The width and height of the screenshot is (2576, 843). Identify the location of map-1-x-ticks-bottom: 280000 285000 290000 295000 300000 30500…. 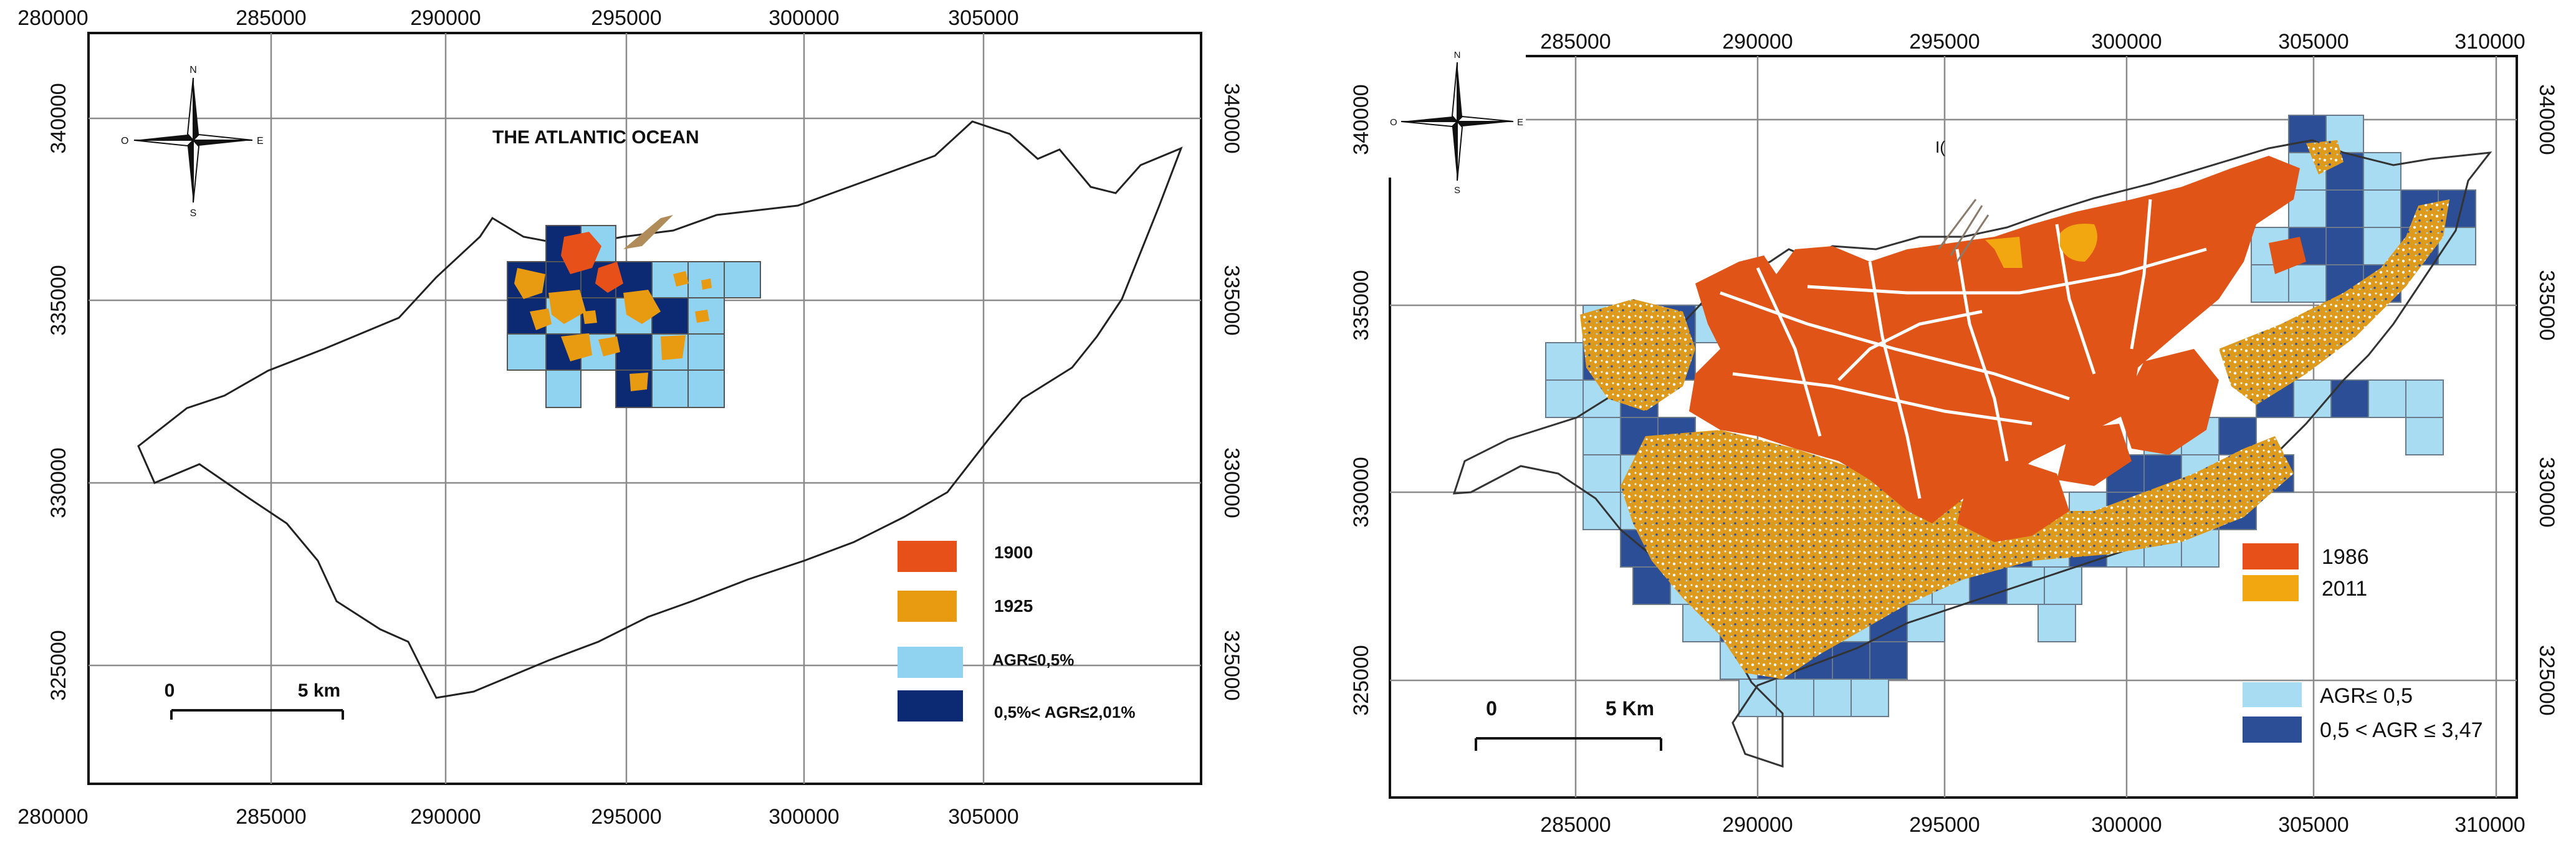
(517, 817).